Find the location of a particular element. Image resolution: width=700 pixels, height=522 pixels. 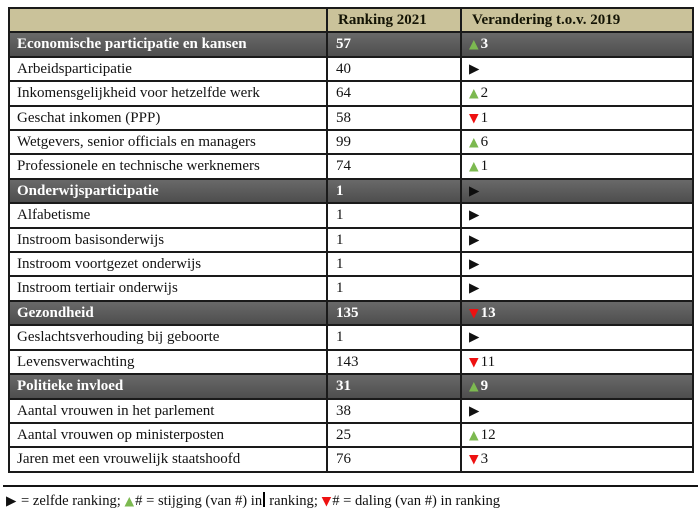

legend-text: # = stijging (van #) in is located at coordinates (199, 501).